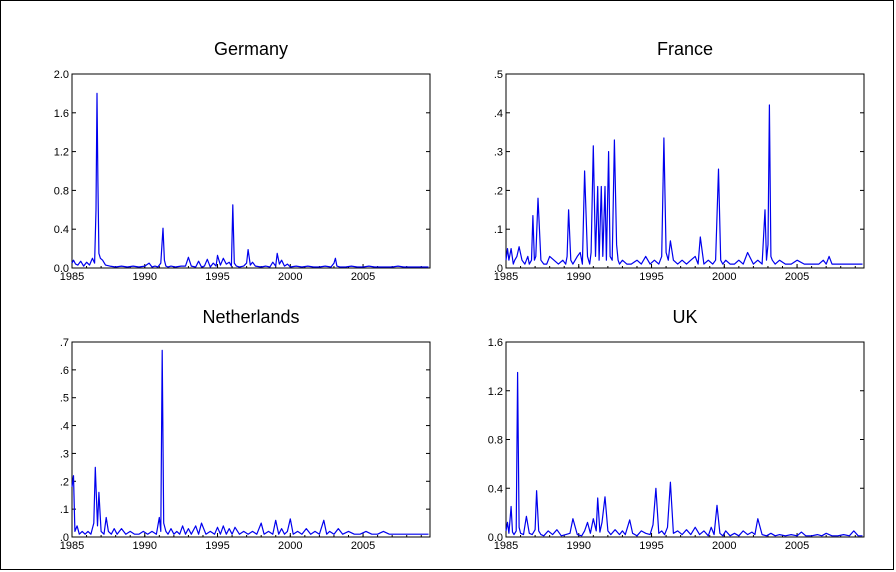 This screenshot has width=896, height=572. What do you see at coordinates (61, 114) in the screenshot?
I see `germany-y-tick-label: 1.6` at bounding box center [61, 114].